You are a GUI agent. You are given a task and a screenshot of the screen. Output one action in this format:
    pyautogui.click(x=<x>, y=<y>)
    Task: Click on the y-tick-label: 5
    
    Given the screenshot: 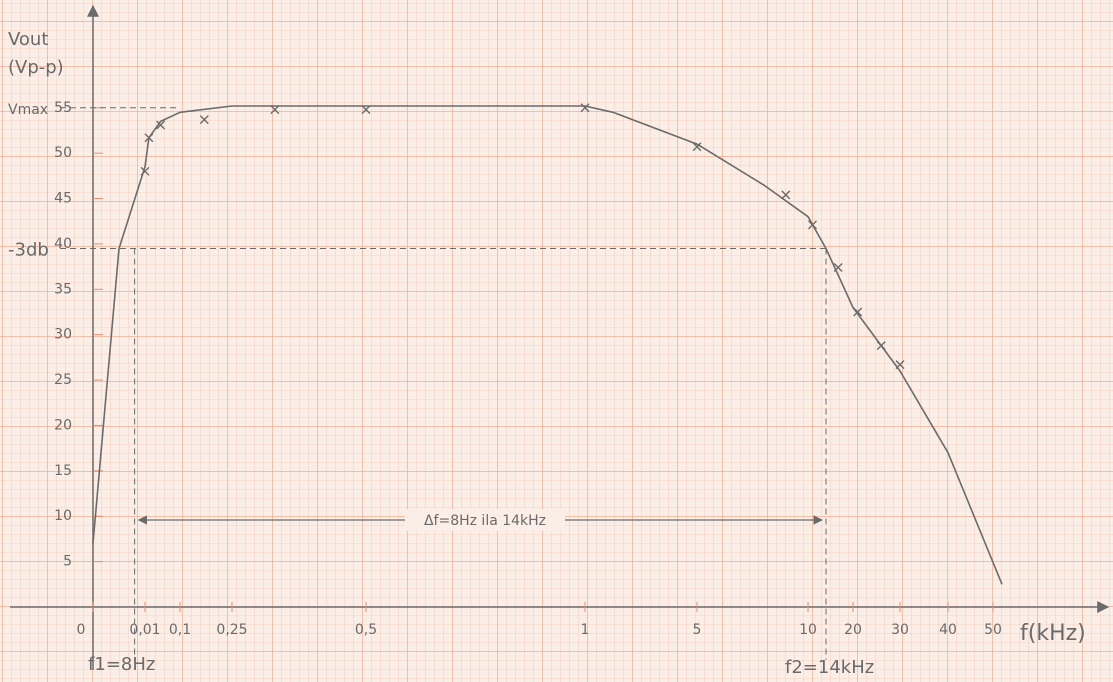 What is the action you would take?
    pyautogui.click(x=67, y=562)
    